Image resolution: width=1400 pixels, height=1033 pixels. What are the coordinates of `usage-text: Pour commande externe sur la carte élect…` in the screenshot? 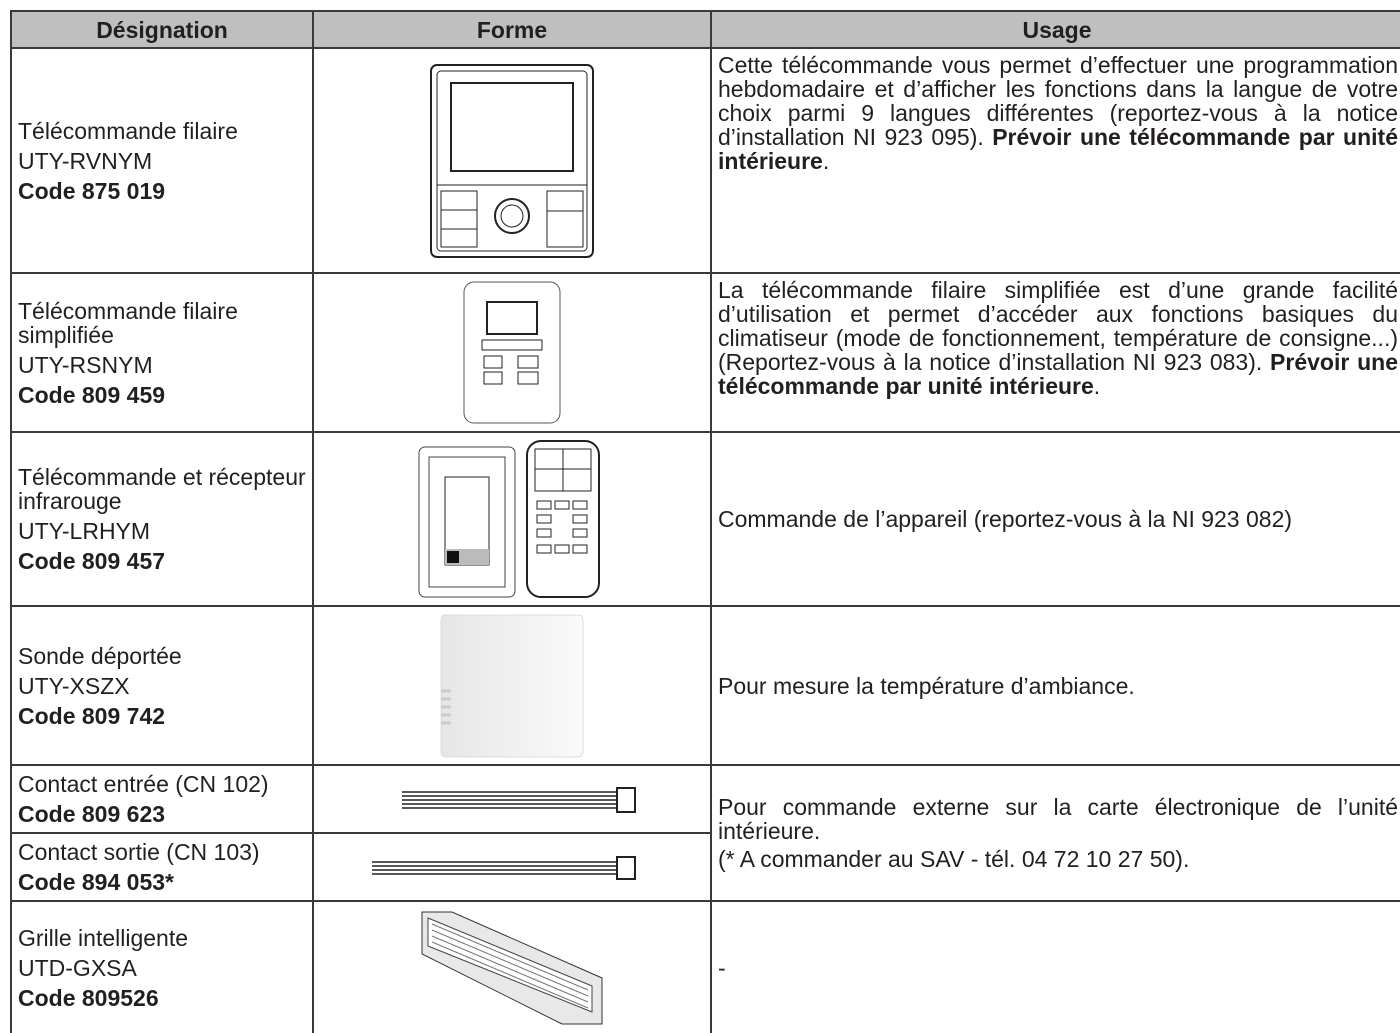 It's located at (1058, 819).